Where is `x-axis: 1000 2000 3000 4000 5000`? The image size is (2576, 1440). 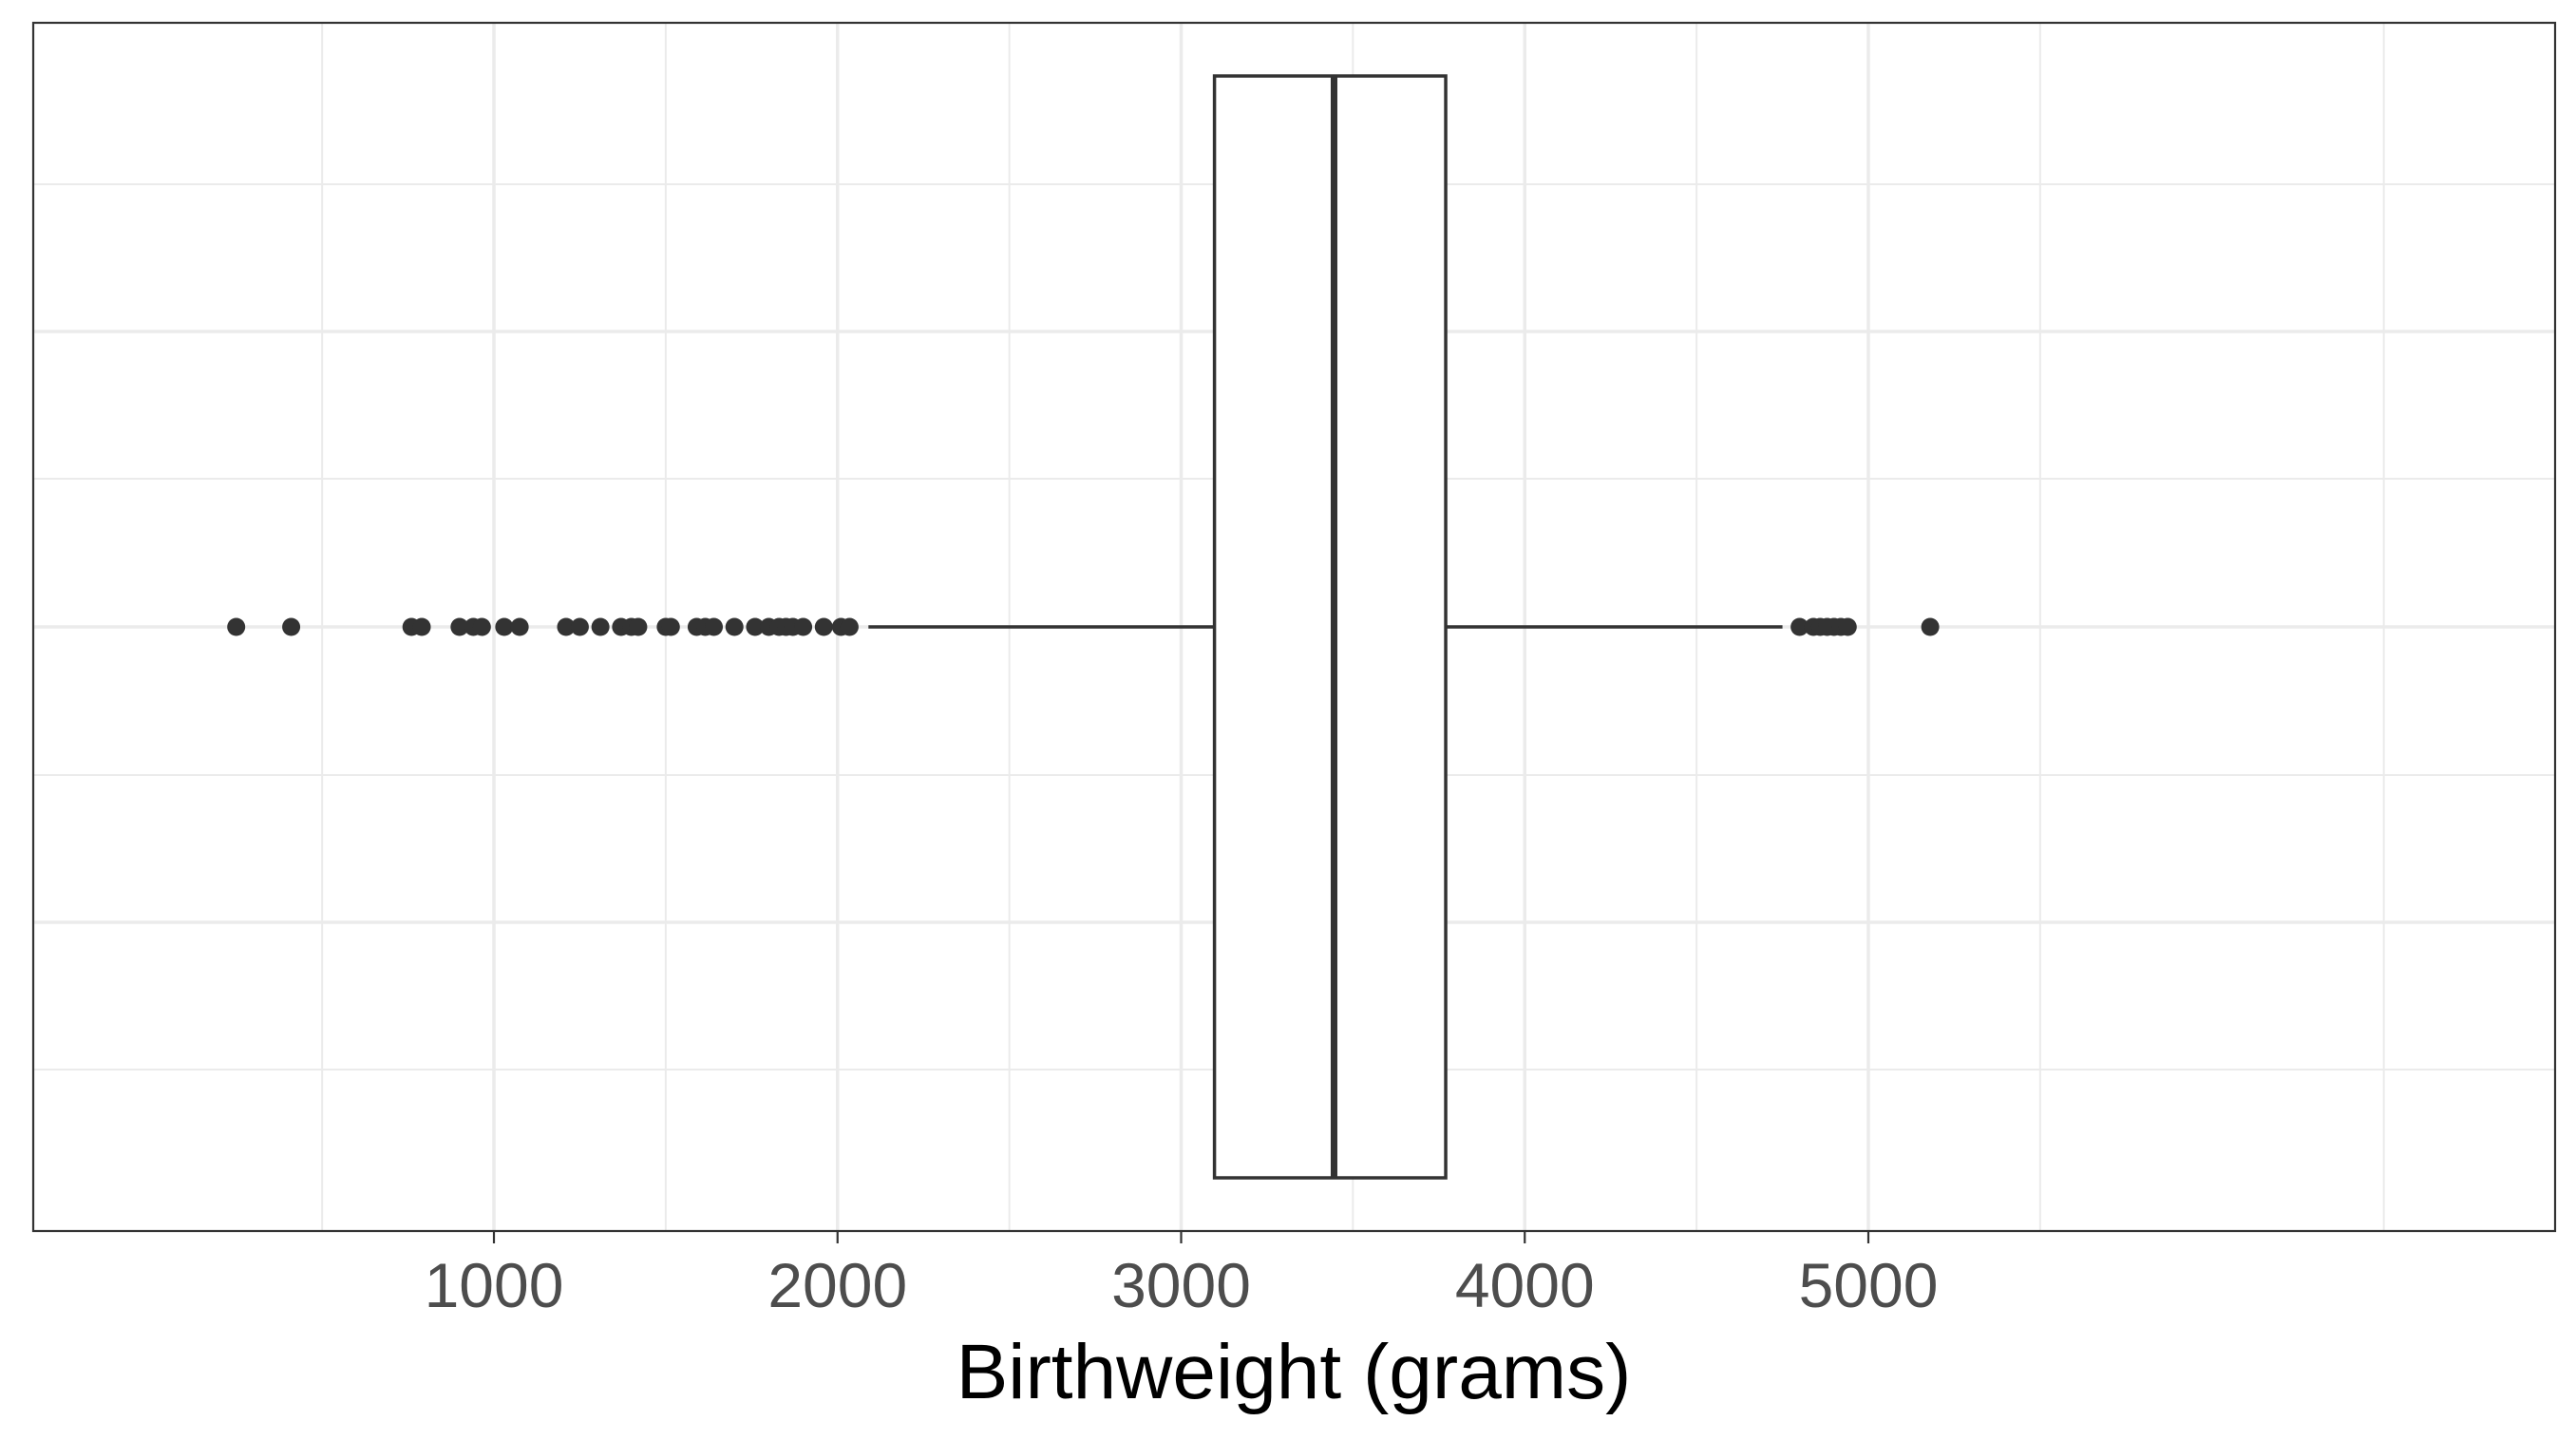 x-axis: 1000 2000 3000 4000 5000 is located at coordinates (1182, 1275).